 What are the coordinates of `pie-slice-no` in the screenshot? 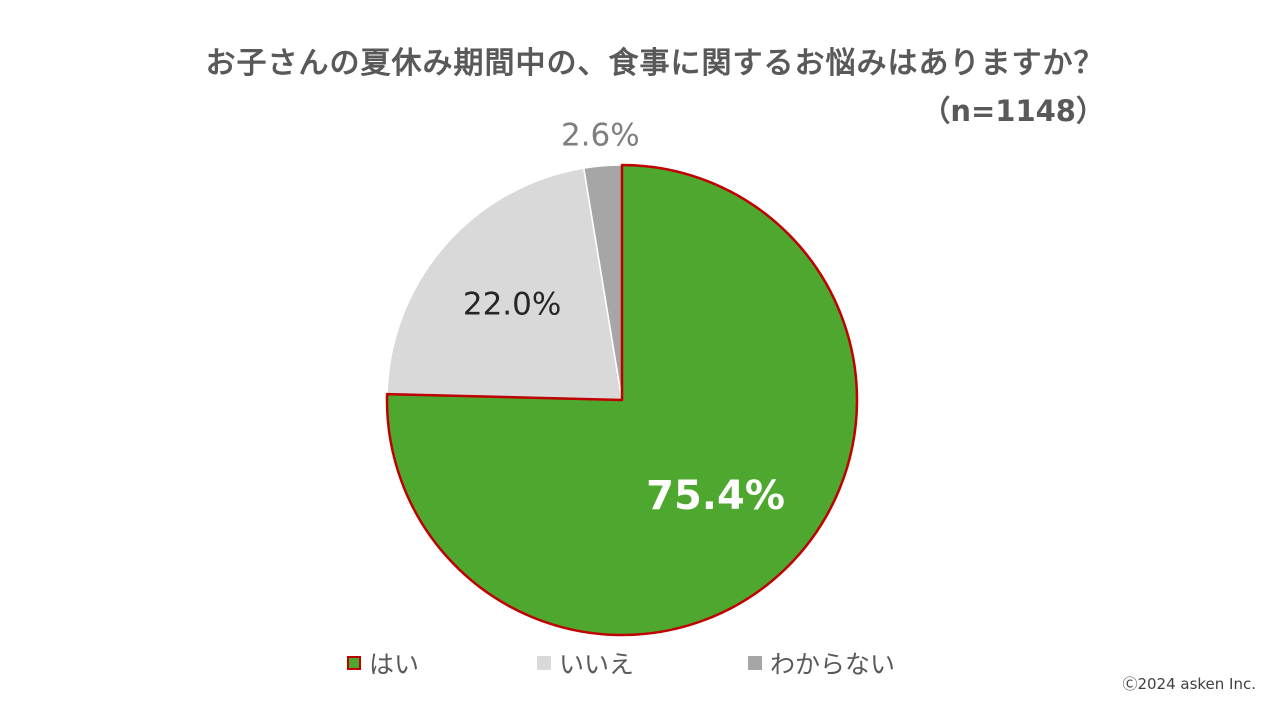 It's located at (504, 284).